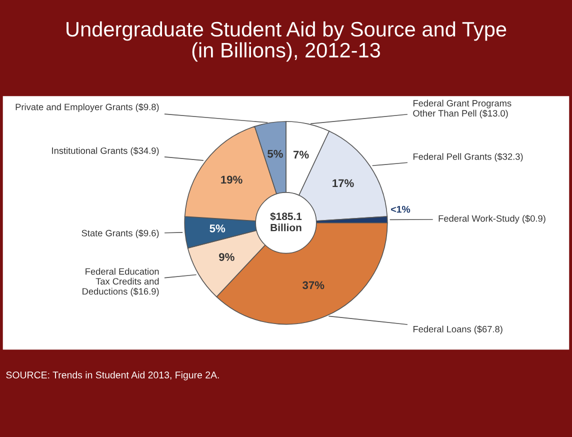  Describe the element at coordinates (112, 375) in the screenshot. I see `source-note: SOURCE: Trends in Student Aid 2013, Figure 2A.` at that location.